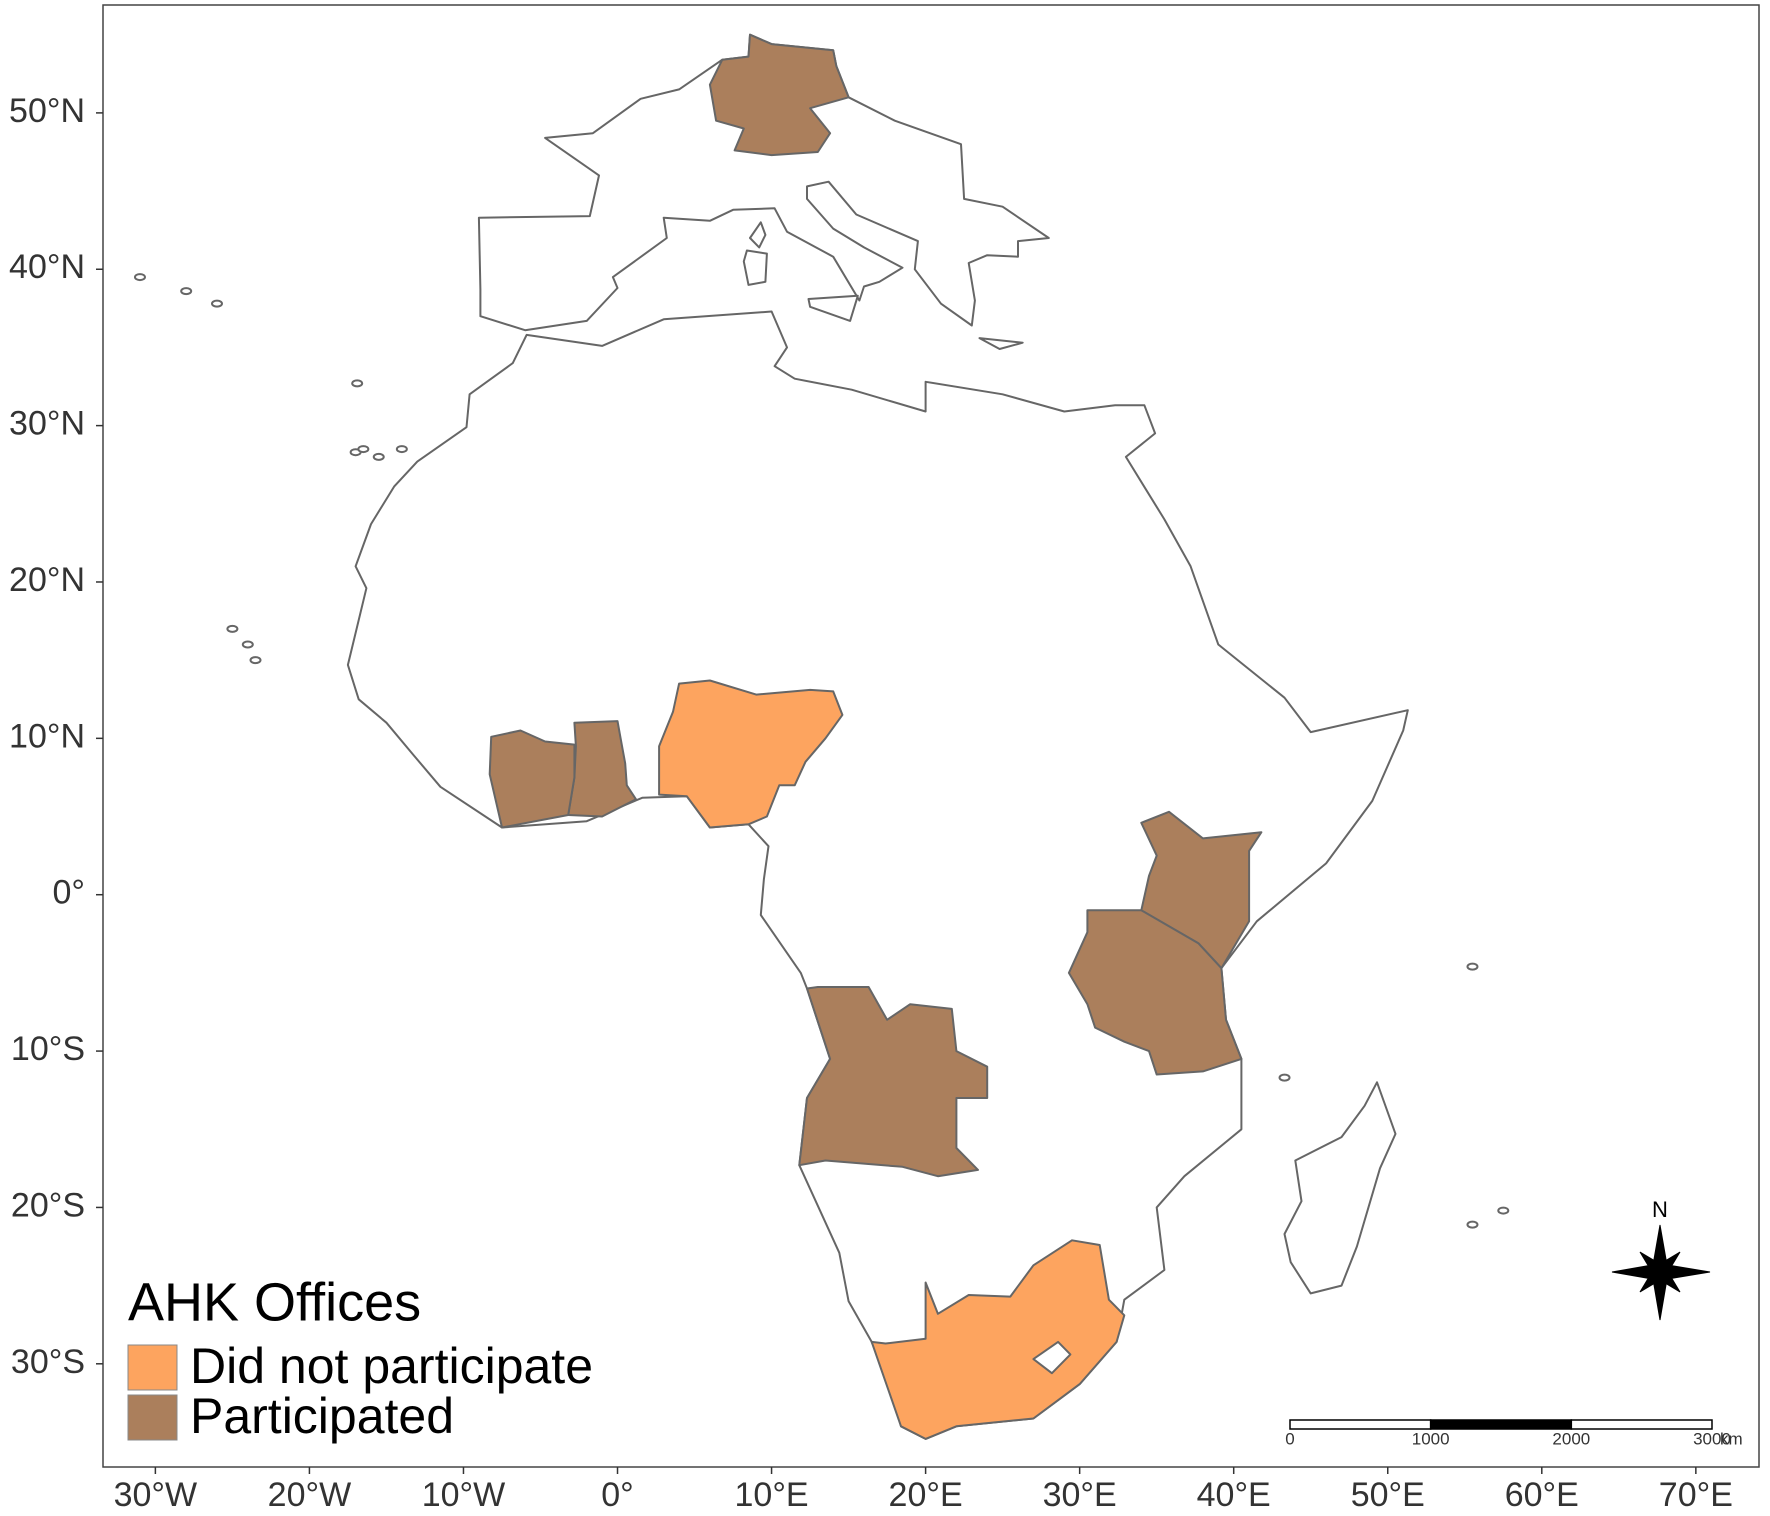  I want to click on x-tick-label: 10°W, so click(464, 1495).